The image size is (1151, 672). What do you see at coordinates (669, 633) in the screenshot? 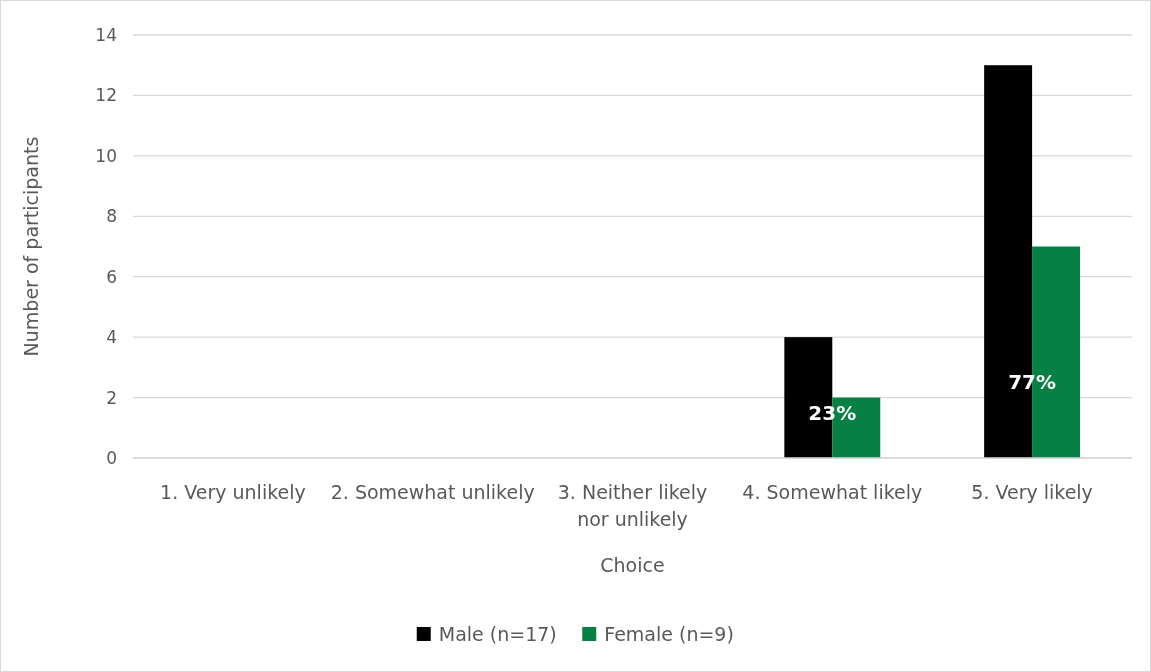
I see `legend-label: Female (n=9)` at bounding box center [669, 633].